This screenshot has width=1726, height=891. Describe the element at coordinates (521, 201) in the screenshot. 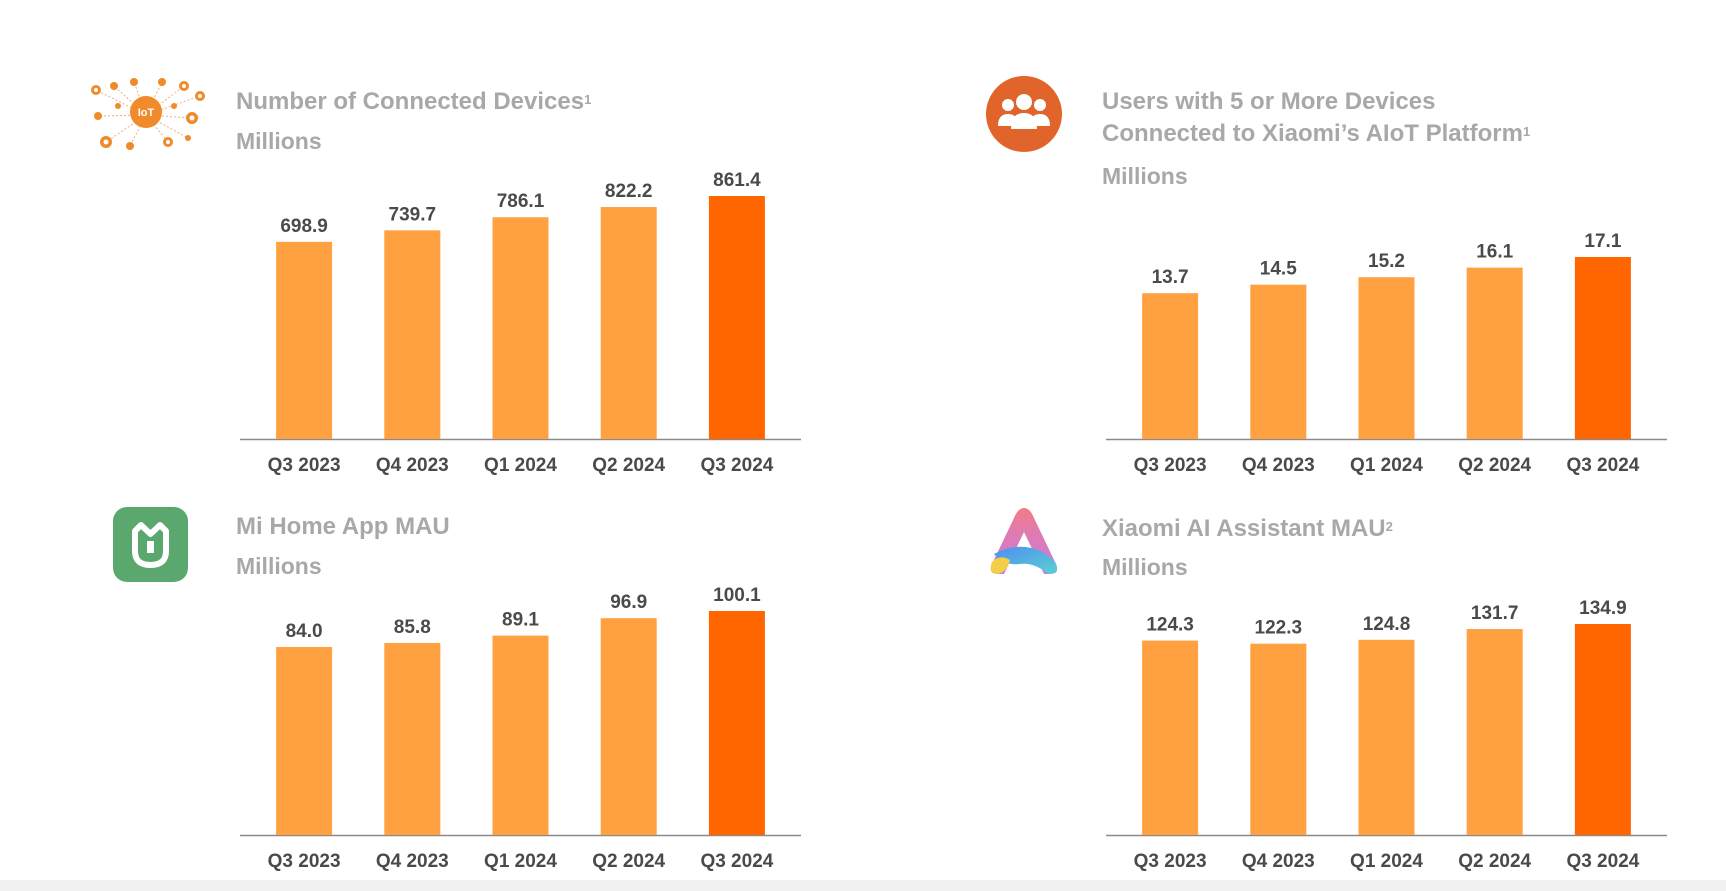

I see `data-label: 786.1` at that location.